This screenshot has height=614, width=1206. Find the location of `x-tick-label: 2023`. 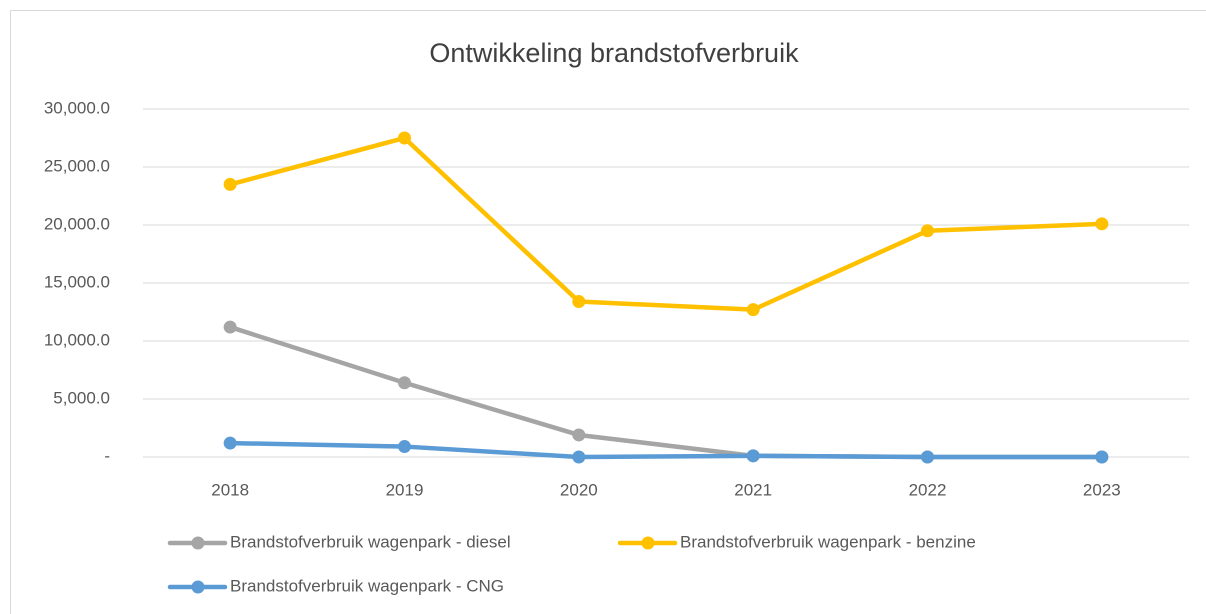

x-tick-label: 2023 is located at coordinates (1102, 489).